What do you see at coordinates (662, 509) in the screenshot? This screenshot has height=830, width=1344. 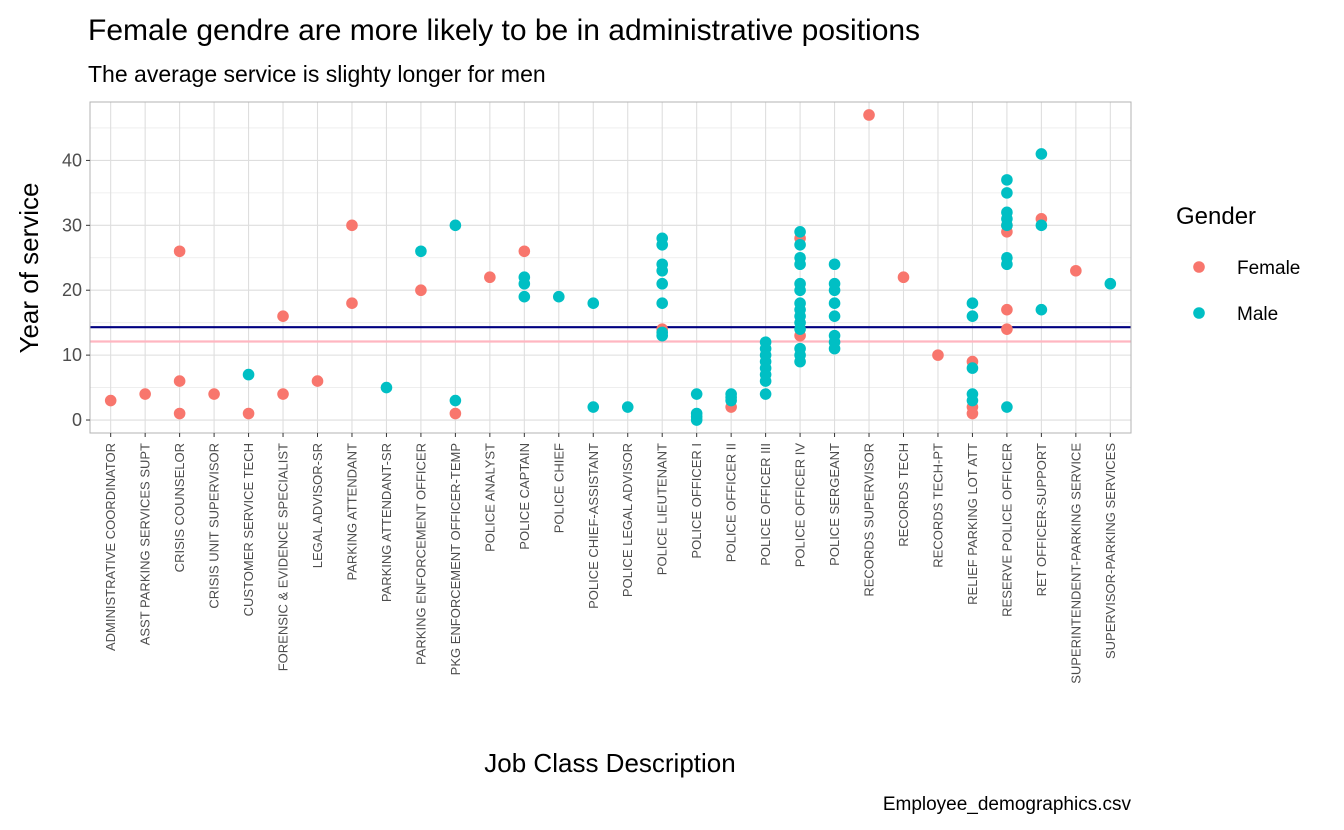 I see `x-tick-label: POLICE LIEUTENANT` at bounding box center [662, 509].